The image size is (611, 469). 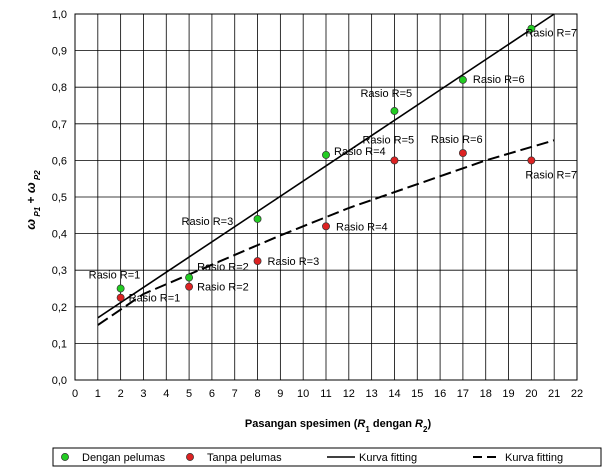 What do you see at coordinates (124, 458) in the screenshot?
I see `legend-label: Dengan pelumas` at bounding box center [124, 458].